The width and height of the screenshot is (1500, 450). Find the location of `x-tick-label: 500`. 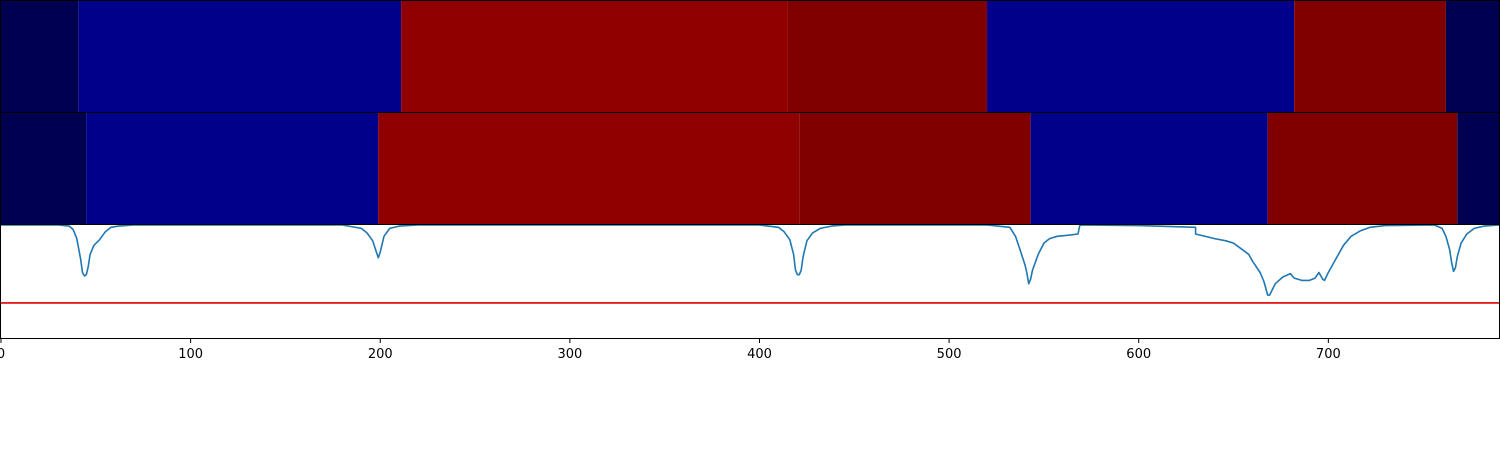

x-tick-label: 500 is located at coordinates (949, 354).